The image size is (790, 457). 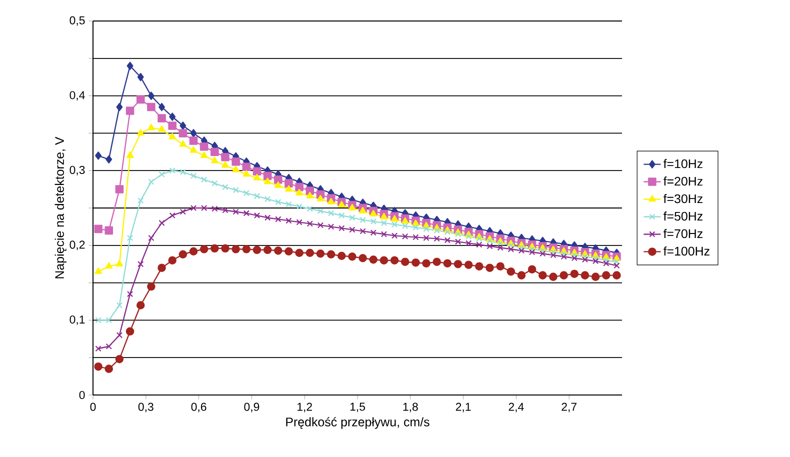 What do you see at coordinates (569, 407) in the screenshot?
I see `x-tick-label: 2,7` at bounding box center [569, 407].